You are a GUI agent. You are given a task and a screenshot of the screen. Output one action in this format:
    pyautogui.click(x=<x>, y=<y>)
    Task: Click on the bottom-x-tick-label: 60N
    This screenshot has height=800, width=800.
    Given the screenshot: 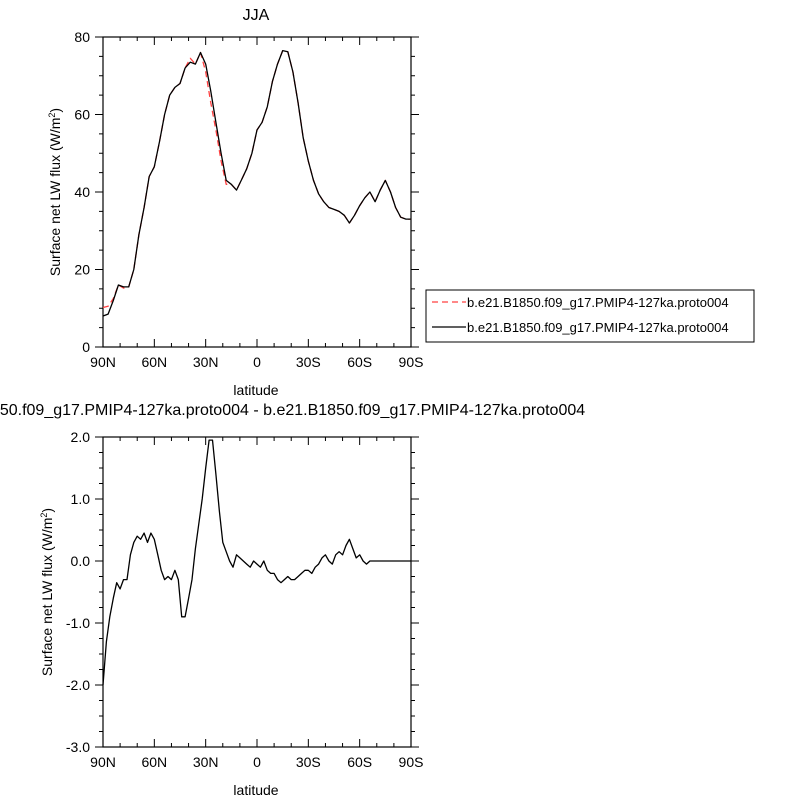 What is the action you would take?
    pyautogui.click(x=154, y=762)
    